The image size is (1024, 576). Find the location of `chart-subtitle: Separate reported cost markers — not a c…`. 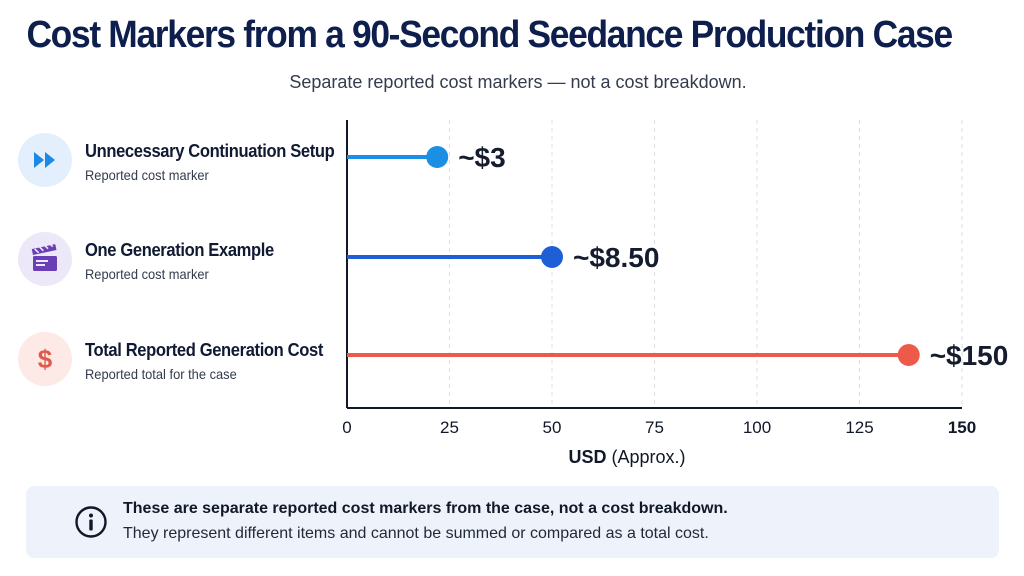

chart-subtitle: Separate reported cost markers — not a c… is located at coordinates (518, 82).